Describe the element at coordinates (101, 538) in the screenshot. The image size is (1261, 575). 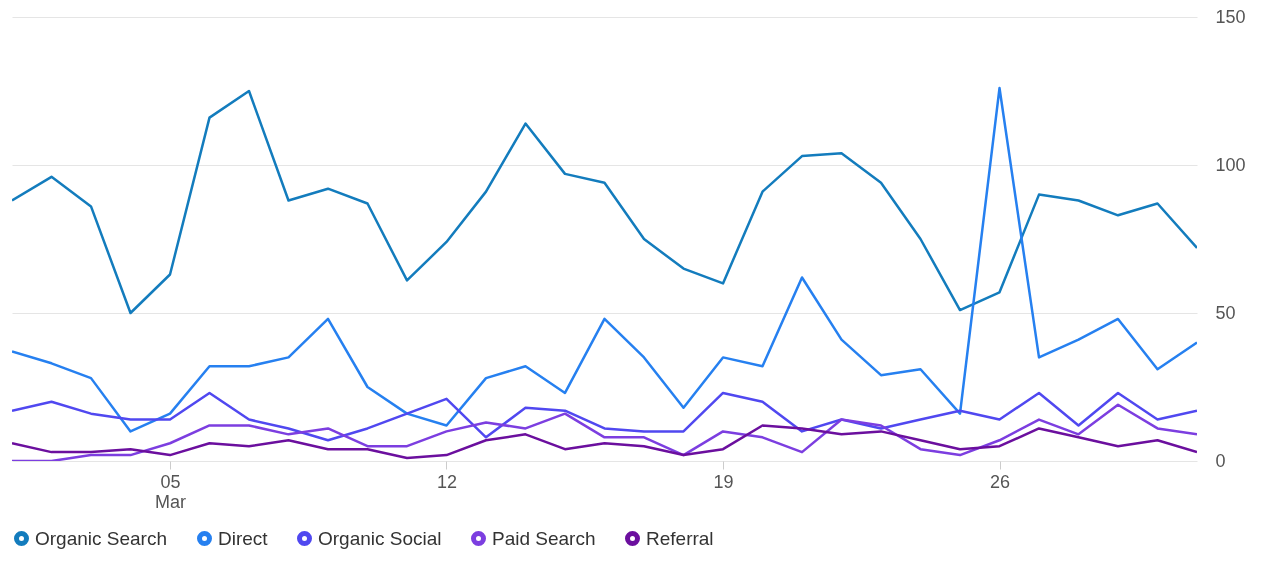
I see `legend-label: Organic Search` at that location.